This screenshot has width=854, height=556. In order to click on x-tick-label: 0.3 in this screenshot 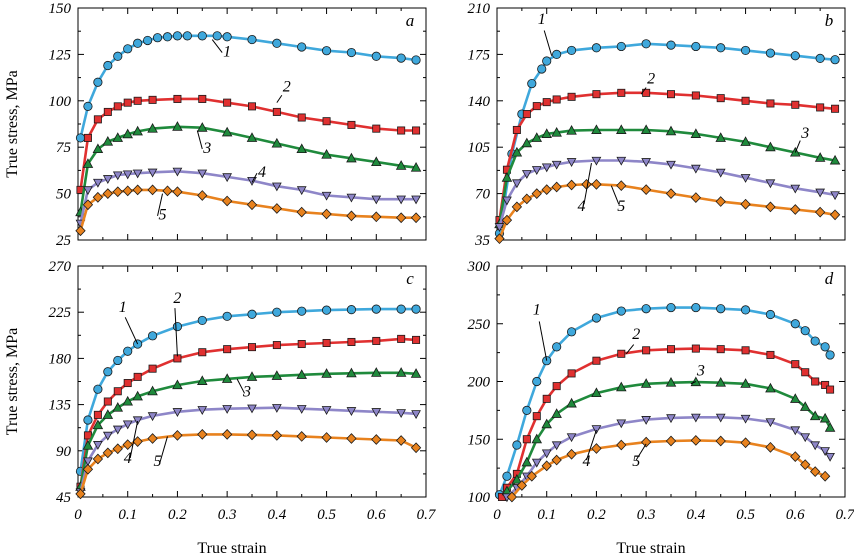, I will do `click(227, 515)`.